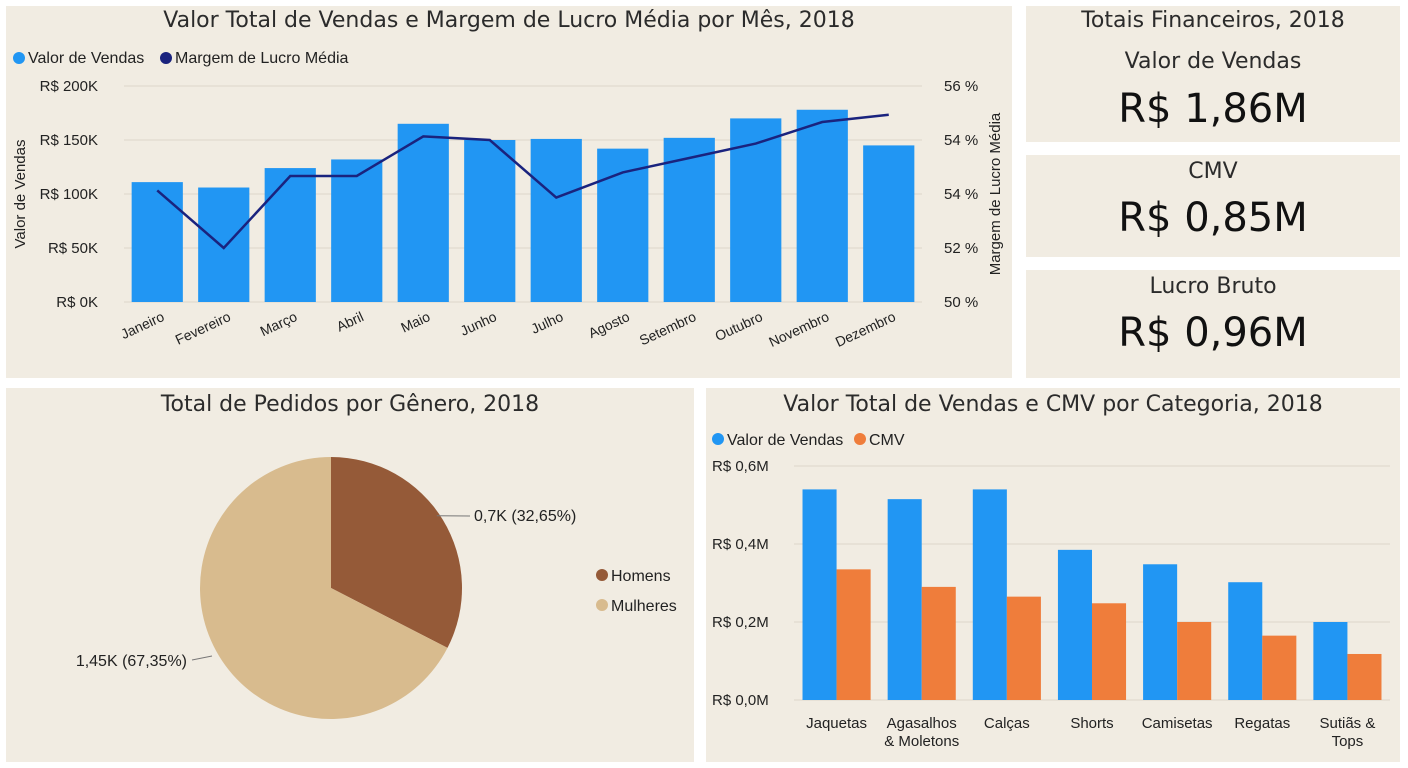  Describe the element at coordinates (1213, 61) in the screenshot. I see `kpi-label-sales: Valor de Vendas` at that location.